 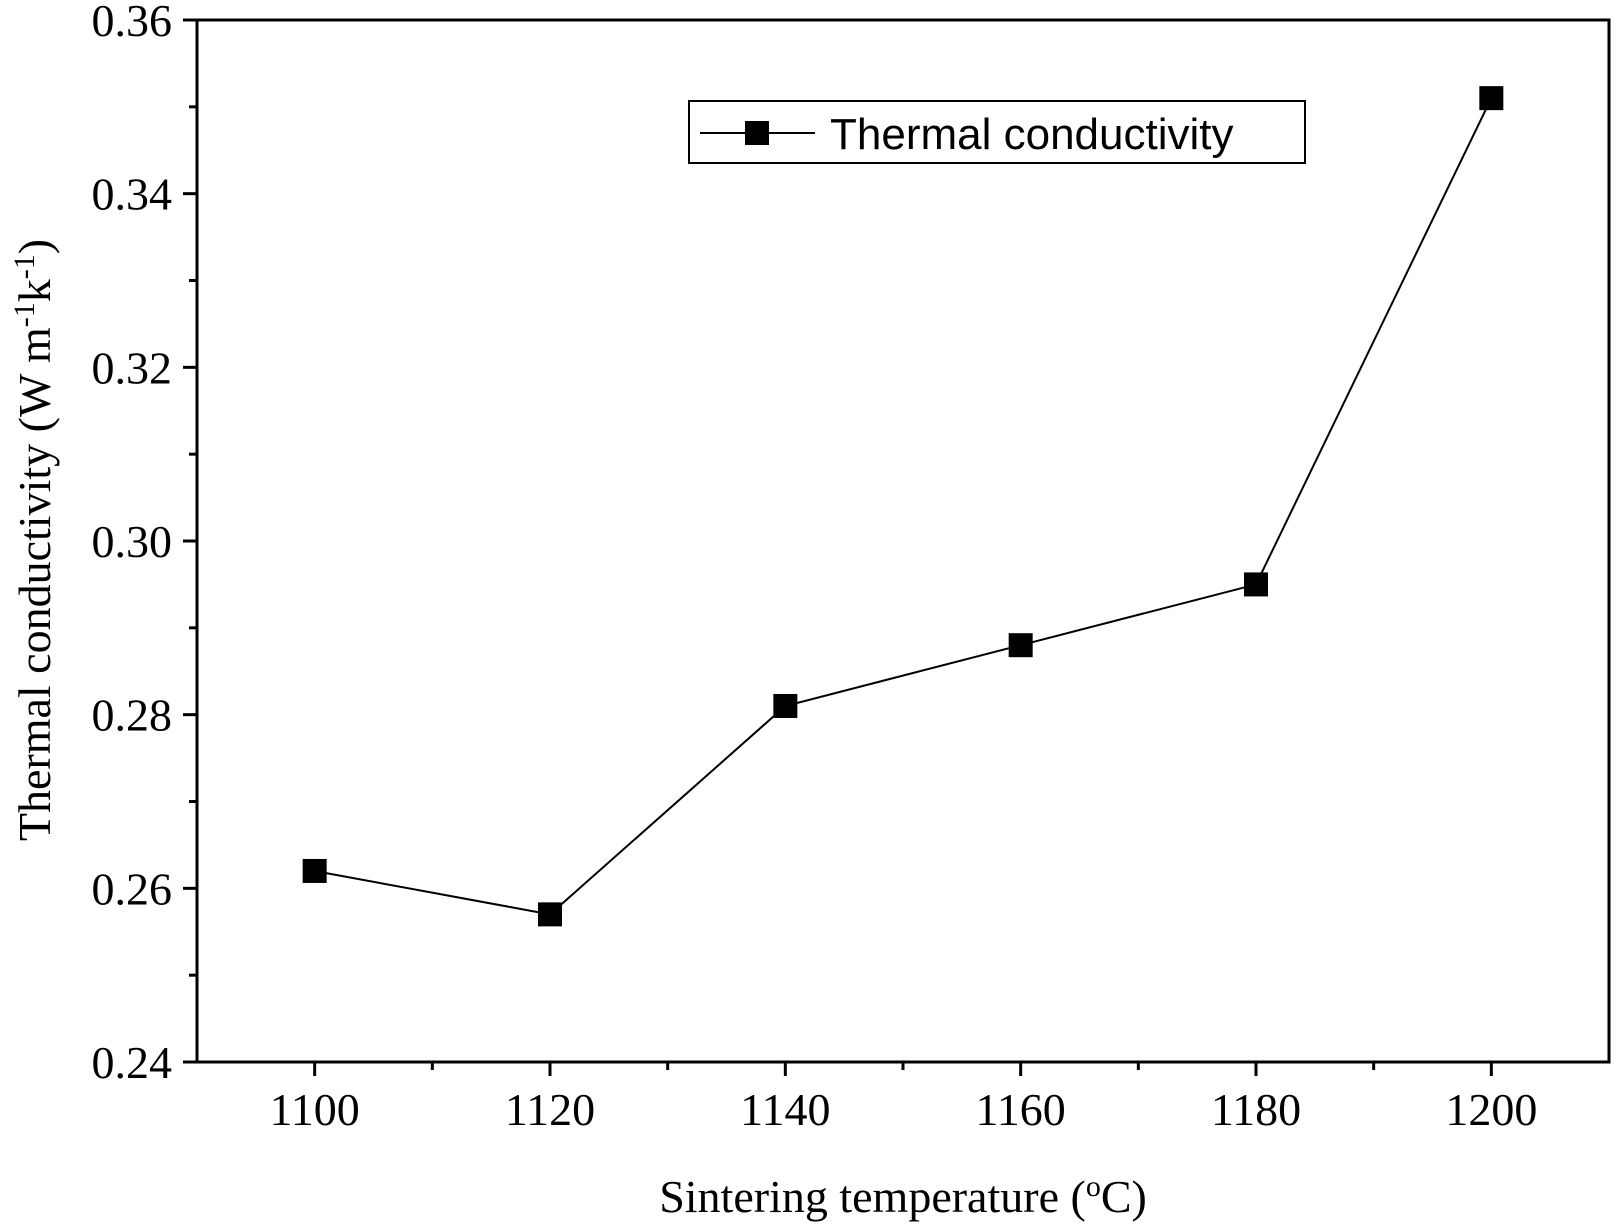 What do you see at coordinates (190, 541) in the screenshot?
I see `y-axis-ticks` at bounding box center [190, 541].